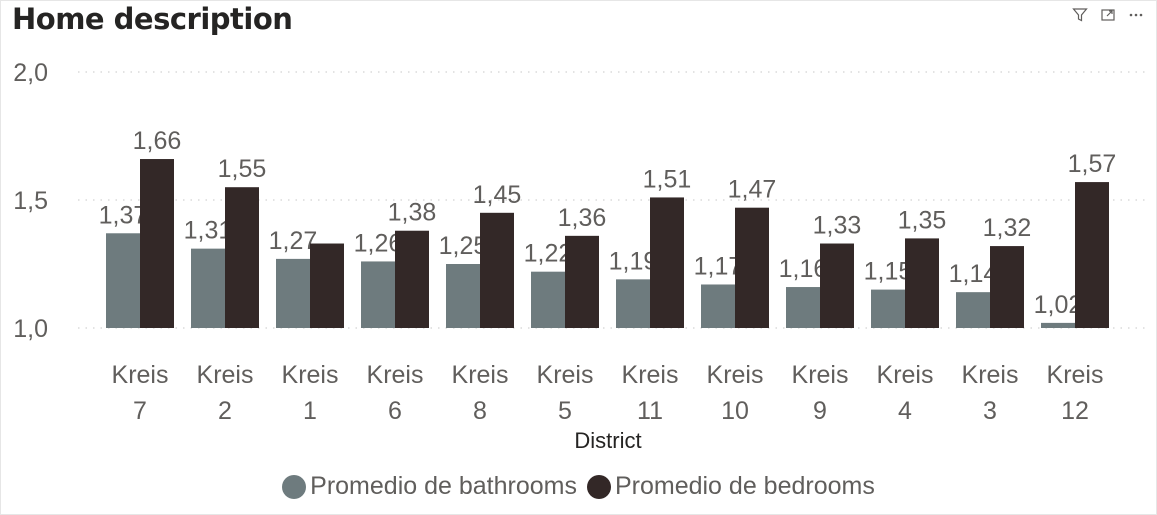 The height and width of the screenshot is (515, 1157). Describe the element at coordinates (225, 411) in the screenshot. I see `x-tick-label: 2` at that location.